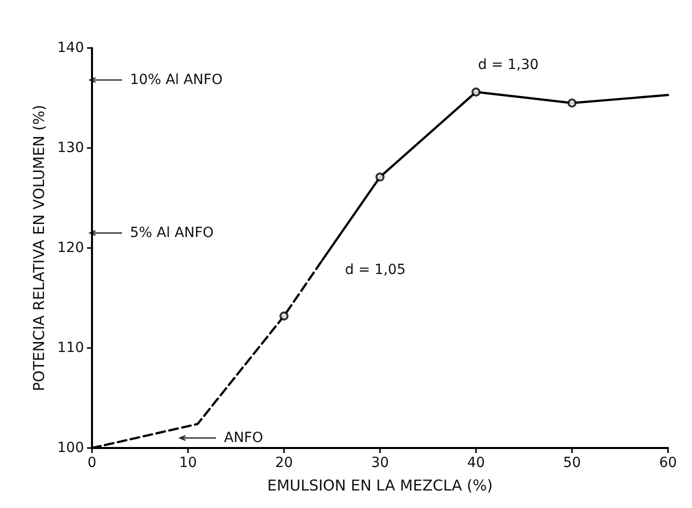  I want to click on x-axis-title: EMULSION EN LA MEZCLA (%), so click(380, 485).